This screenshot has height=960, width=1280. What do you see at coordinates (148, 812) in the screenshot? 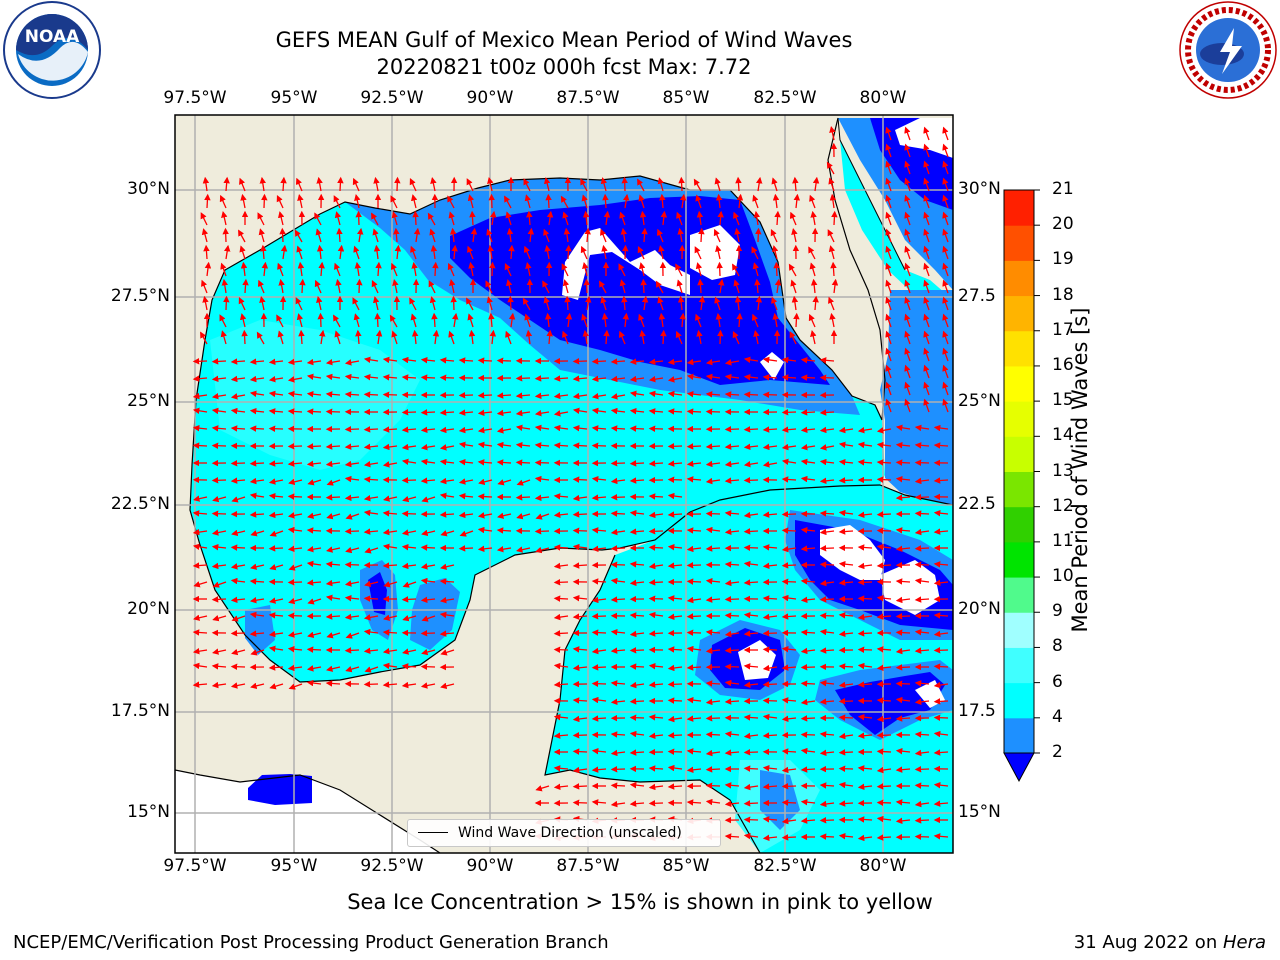
I see `lat-label-left: 15°N` at bounding box center [148, 812].